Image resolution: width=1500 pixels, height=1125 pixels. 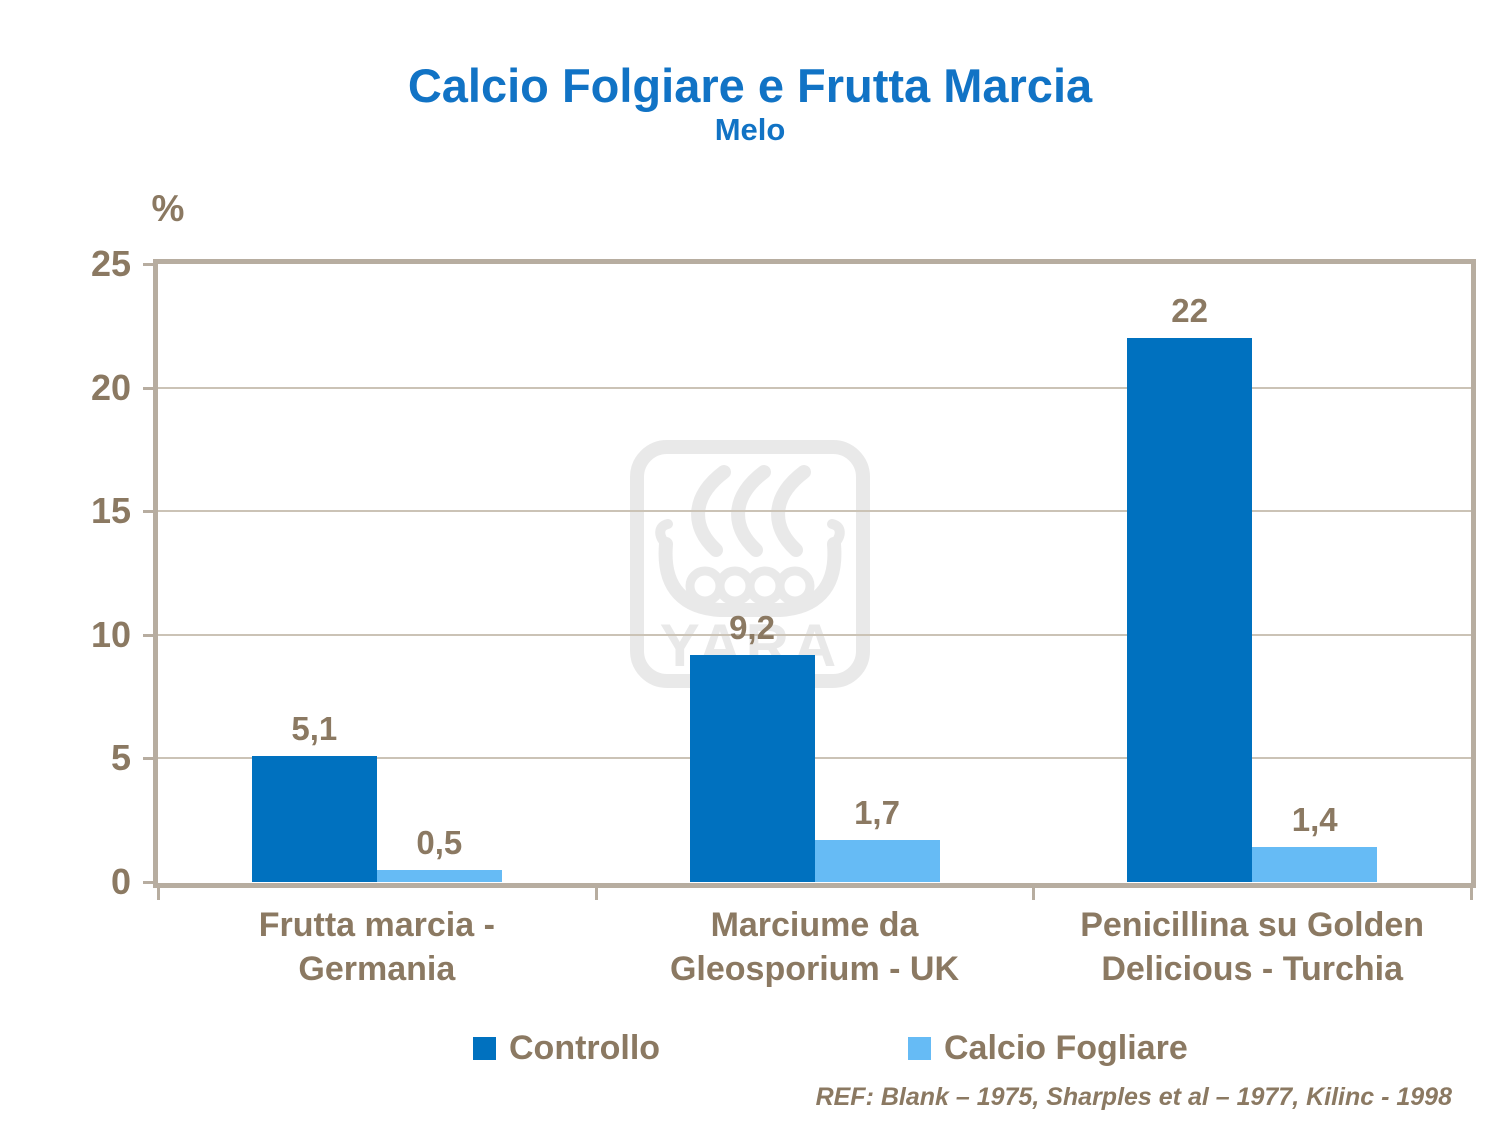 I want to click on legend: Controllo Calcio Fogliare, so click(x=750, y=1048).